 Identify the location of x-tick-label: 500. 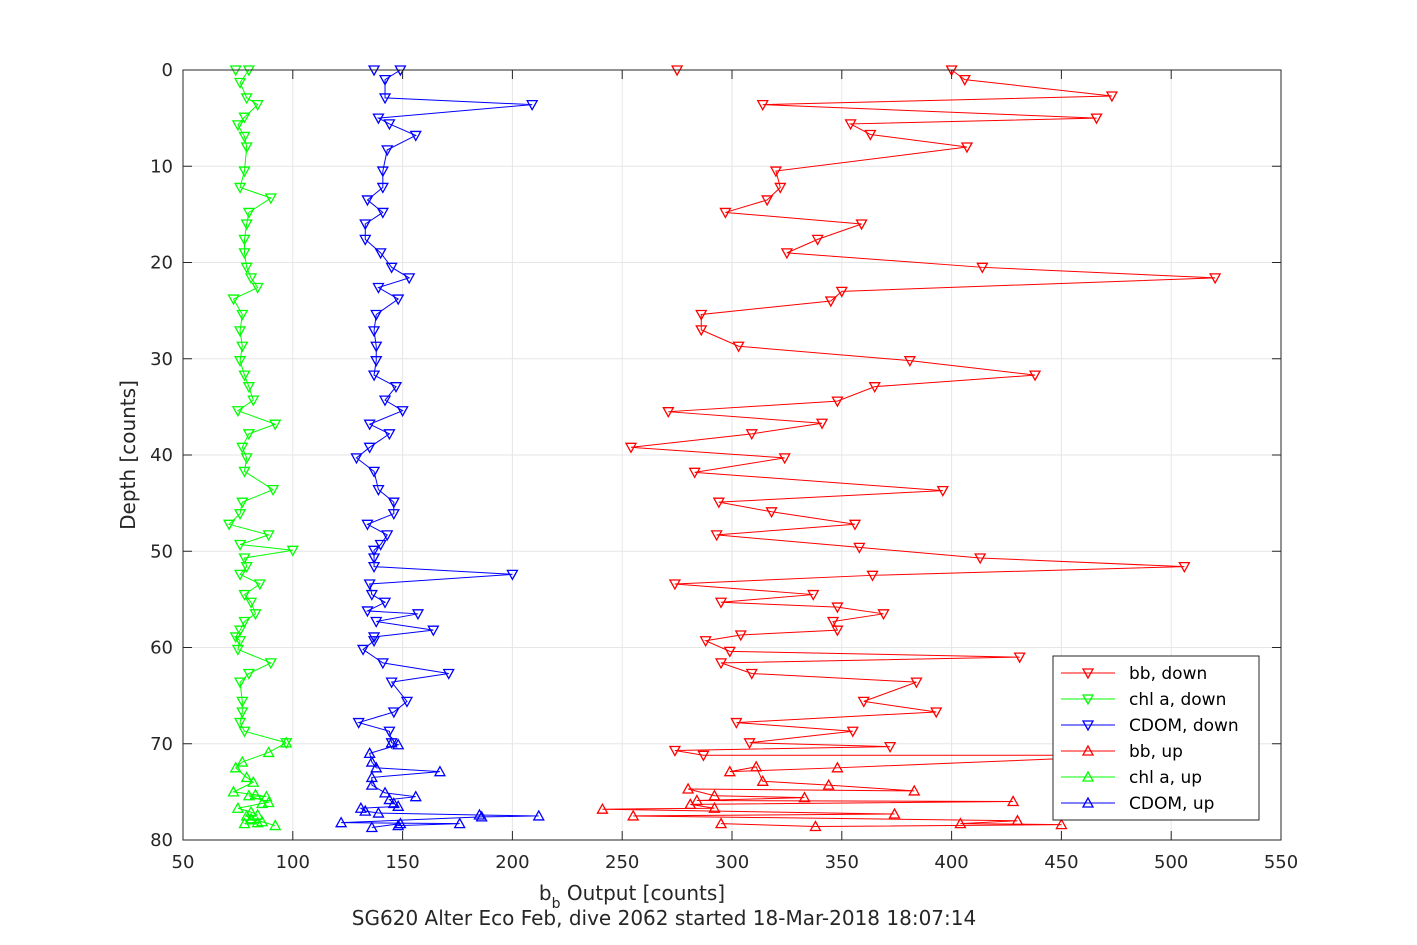
(1171, 862).